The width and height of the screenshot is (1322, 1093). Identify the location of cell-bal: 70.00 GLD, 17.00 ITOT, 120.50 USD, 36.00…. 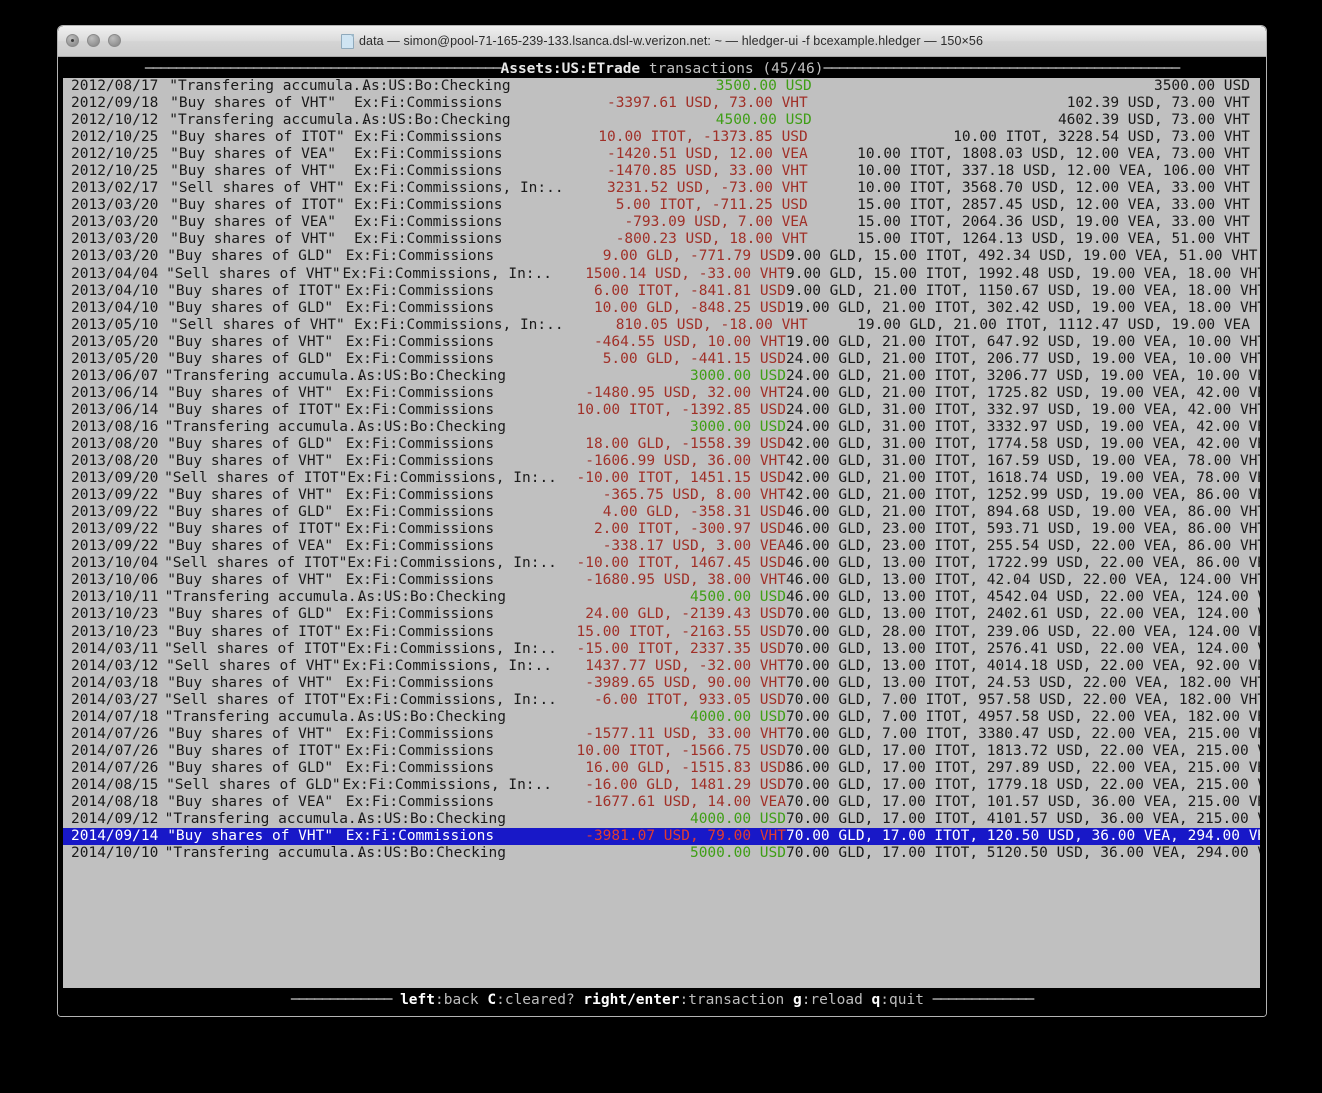
(1023, 836).